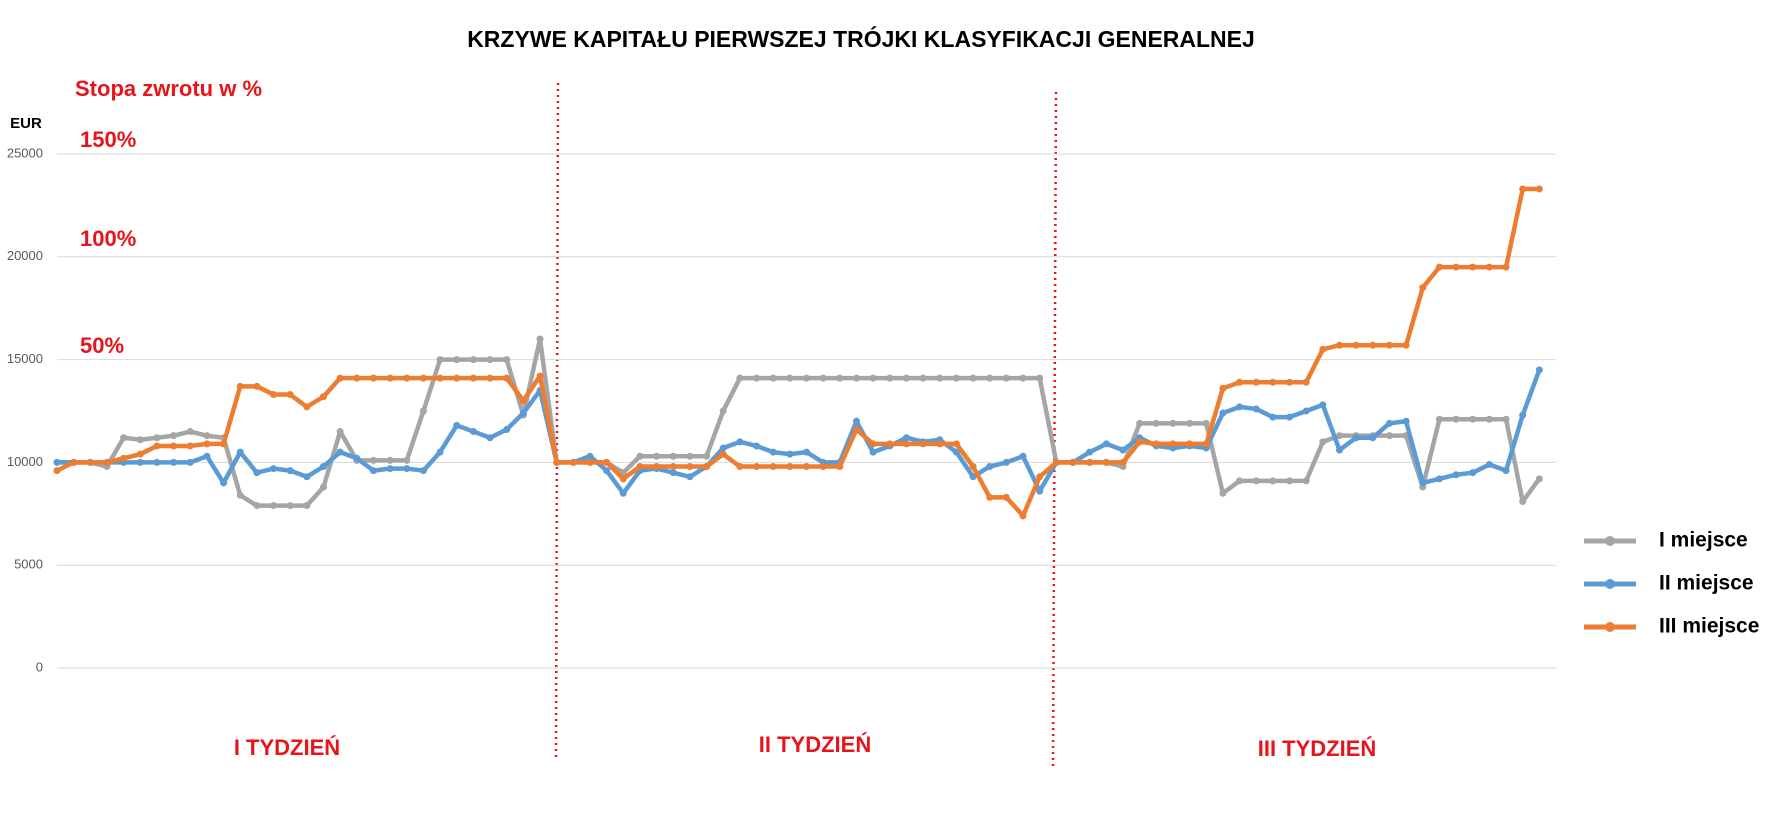 This screenshot has height=835, width=1791. Describe the element at coordinates (26, 123) in the screenshot. I see `y-axis-label: EUR` at that location.